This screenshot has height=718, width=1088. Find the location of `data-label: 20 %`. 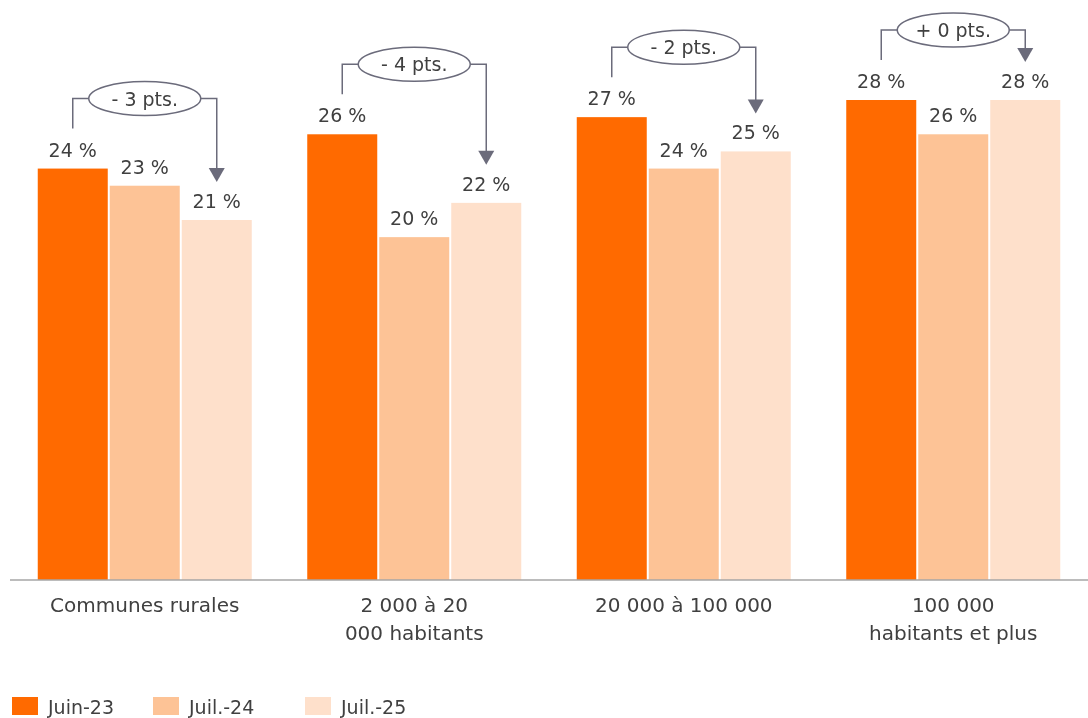

data-label: 20 % is located at coordinates (414, 218).